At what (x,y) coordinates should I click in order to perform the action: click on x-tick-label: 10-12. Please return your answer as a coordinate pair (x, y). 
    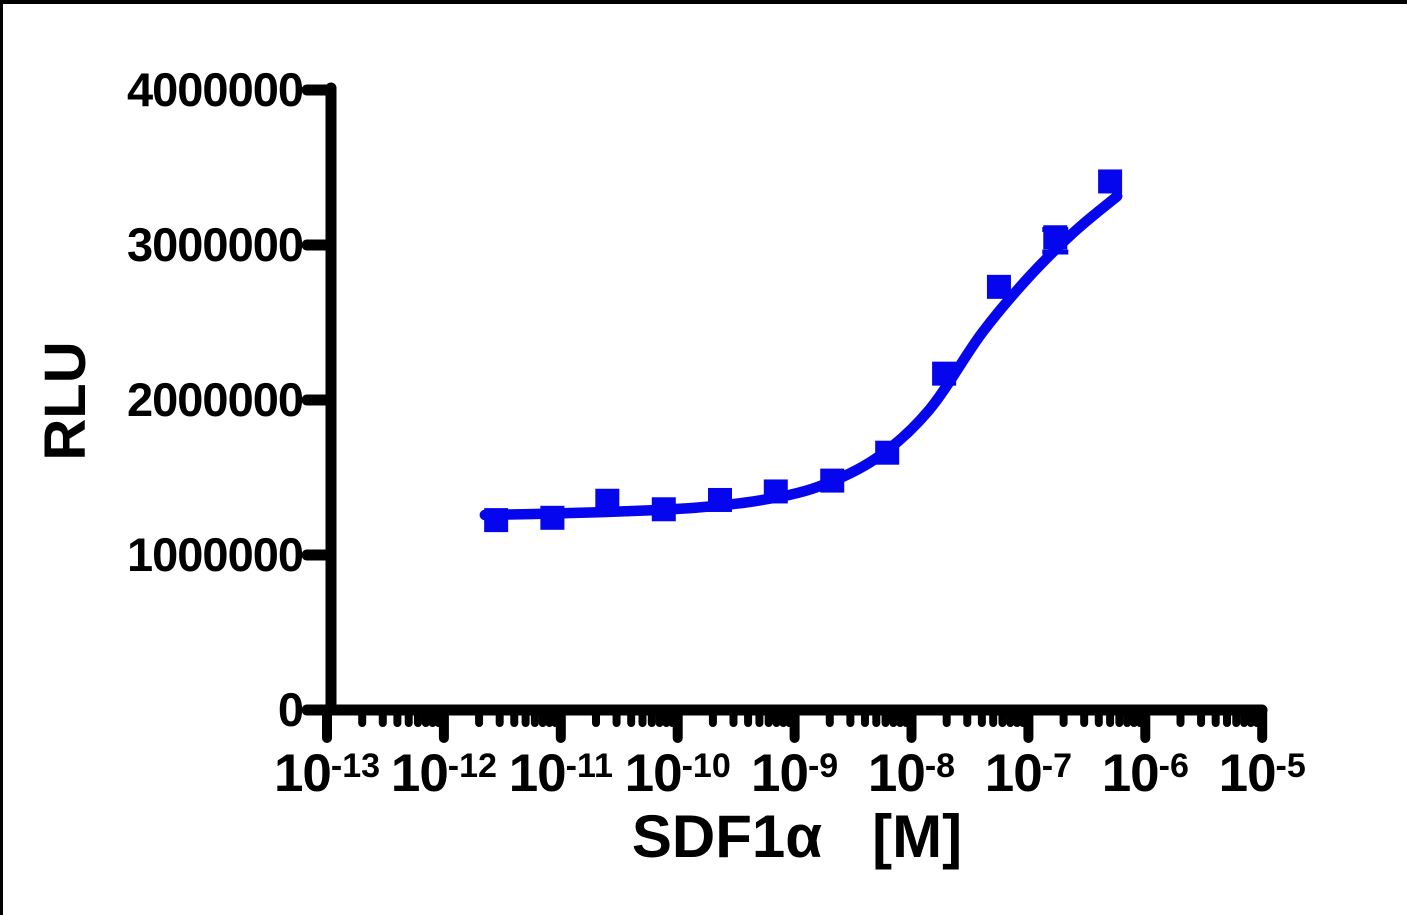
    Looking at the image, I should click on (444, 770).